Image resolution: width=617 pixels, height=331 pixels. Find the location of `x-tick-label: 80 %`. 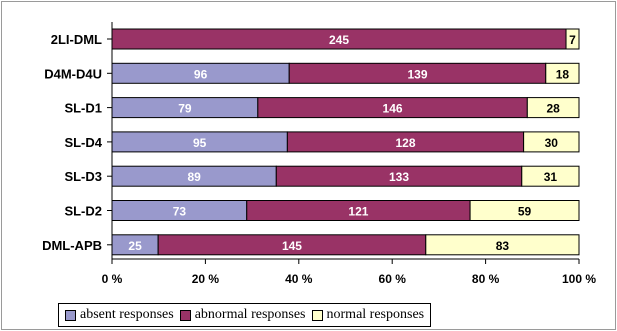

x-tick-label: 80 % is located at coordinates (486, 279).